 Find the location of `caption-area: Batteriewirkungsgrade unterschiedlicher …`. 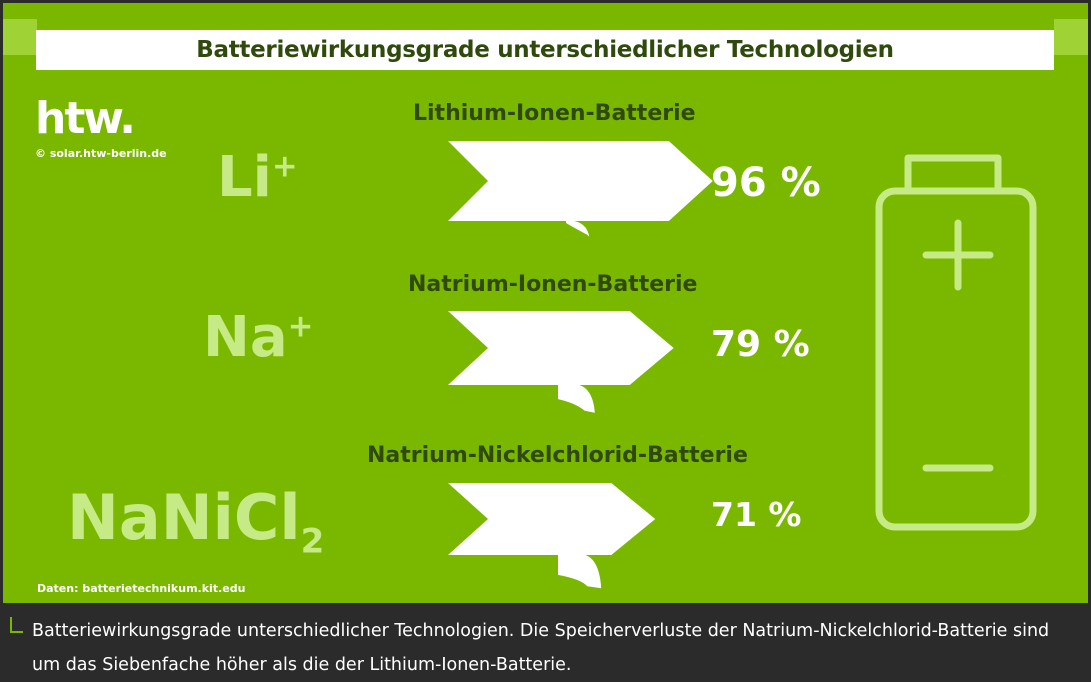

caption-area: Batteriewirkungsgrade unterschiedlicher … is located at coordinates (545, 644).